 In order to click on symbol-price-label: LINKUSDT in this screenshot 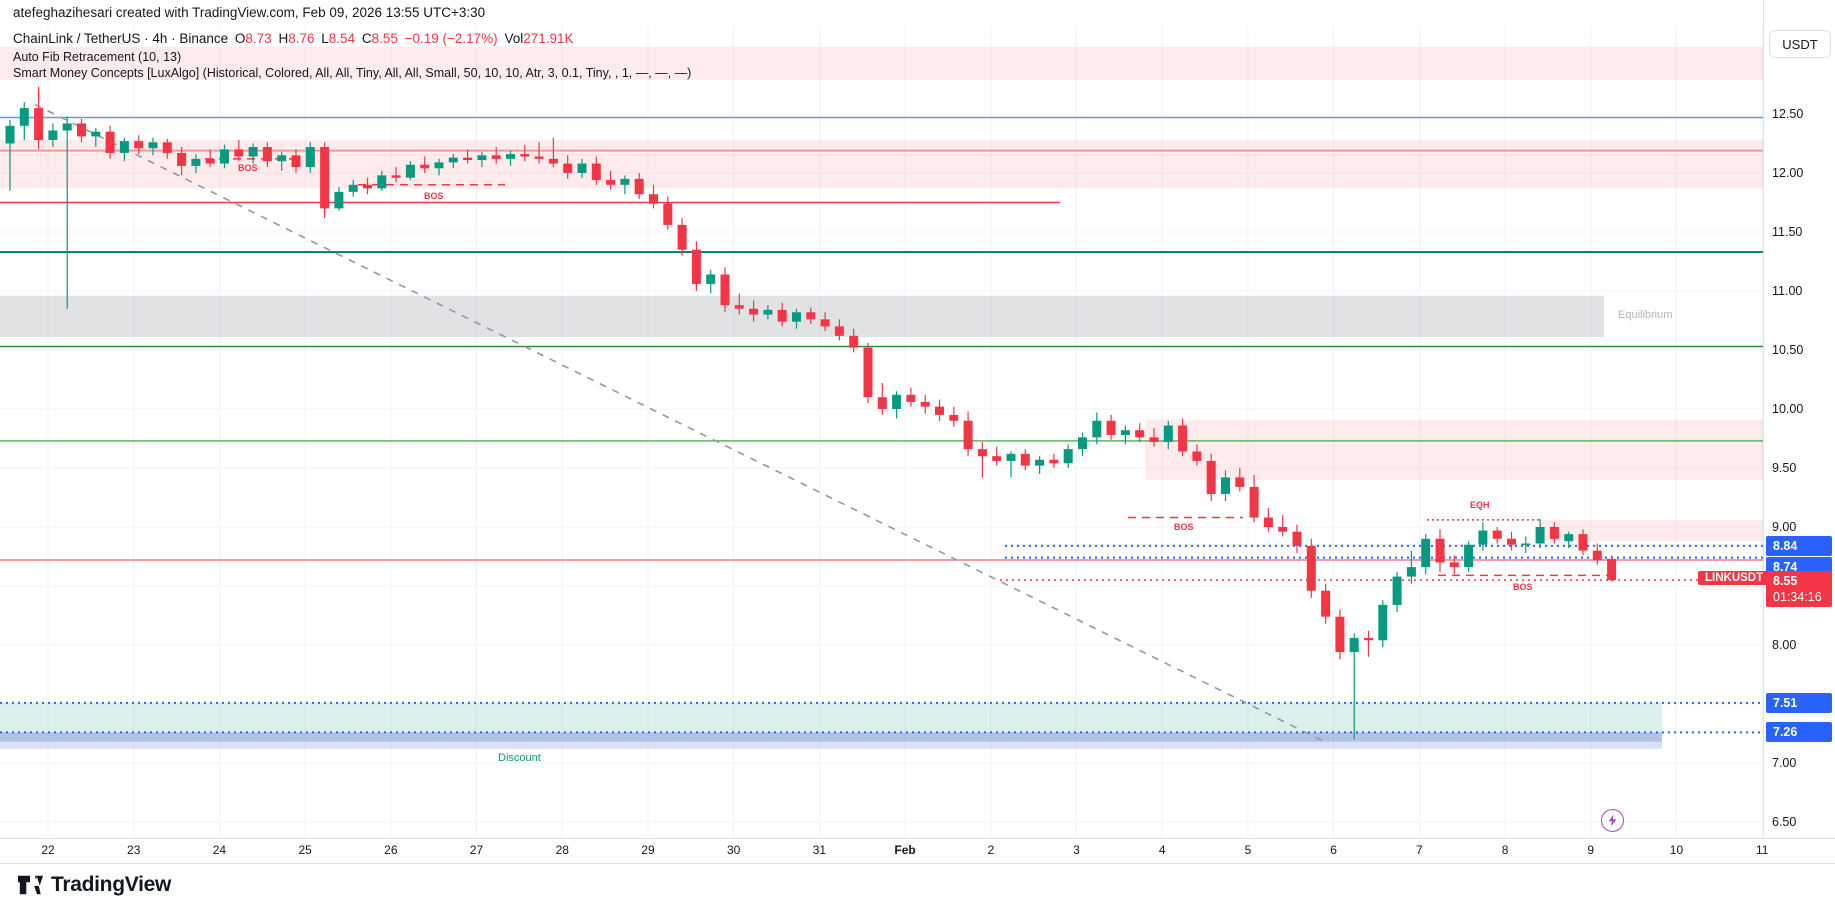, I will do `click(1734, 578)`.